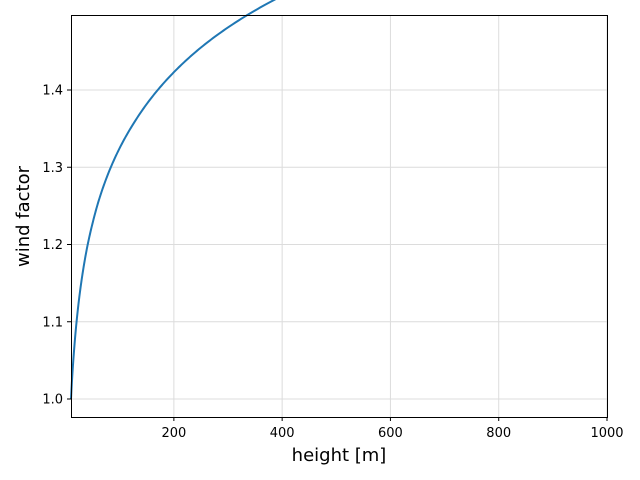  Describe the element at coordinates (52, 322) in the screenshot. I see `y-tick-label: 1.1` at that location.